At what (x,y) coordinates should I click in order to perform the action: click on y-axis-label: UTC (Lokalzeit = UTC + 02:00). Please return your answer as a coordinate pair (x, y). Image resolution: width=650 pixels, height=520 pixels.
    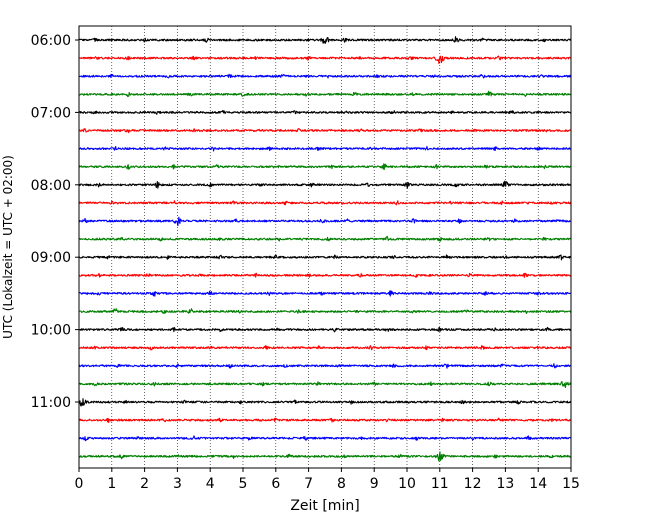
    Looking at the image, I should click on (8, 247).